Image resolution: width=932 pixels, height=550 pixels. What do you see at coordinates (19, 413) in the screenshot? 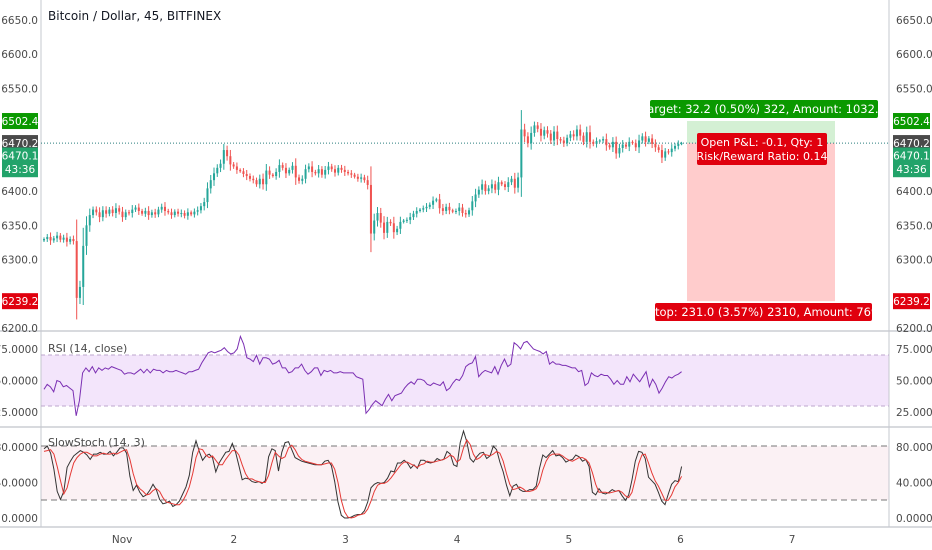
I see `axis-tick-label: 25.0000` at bounding box center [19, 413].